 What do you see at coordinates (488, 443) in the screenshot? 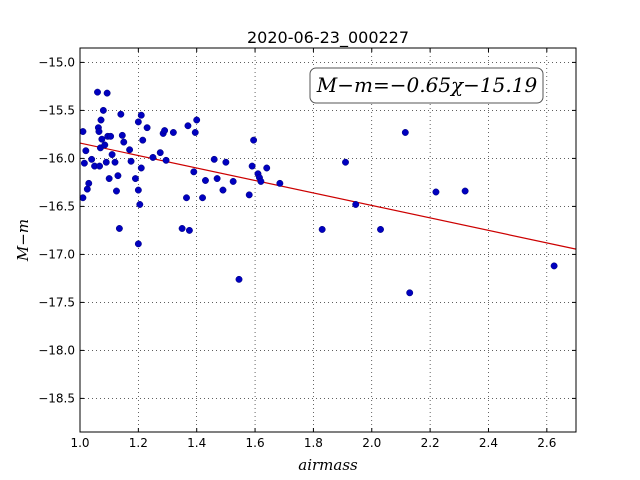
I see `x-tick-label: 2.4` at bounding box center [488, 443].